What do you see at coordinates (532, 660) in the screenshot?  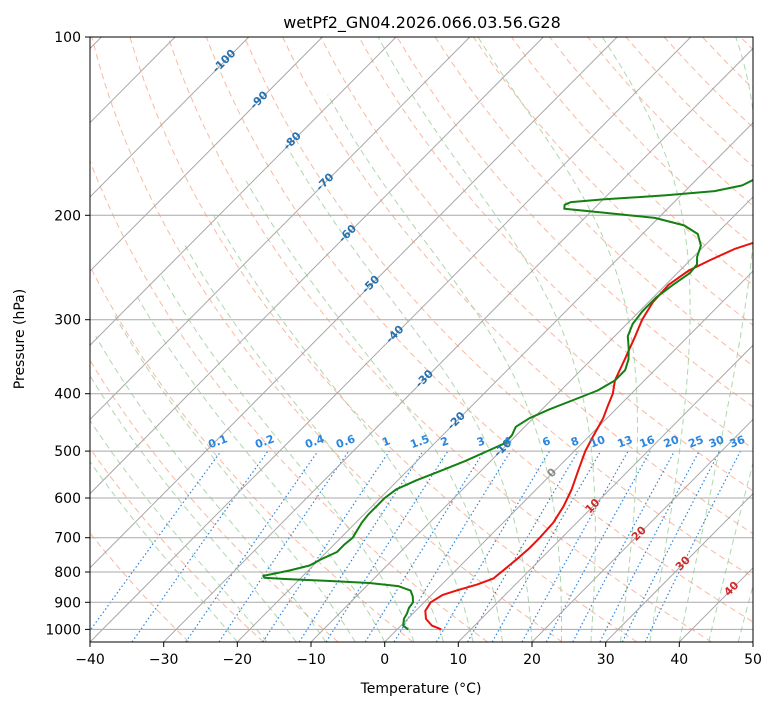 I see `x-tick-label: 20` at bounding box center [532, 660].